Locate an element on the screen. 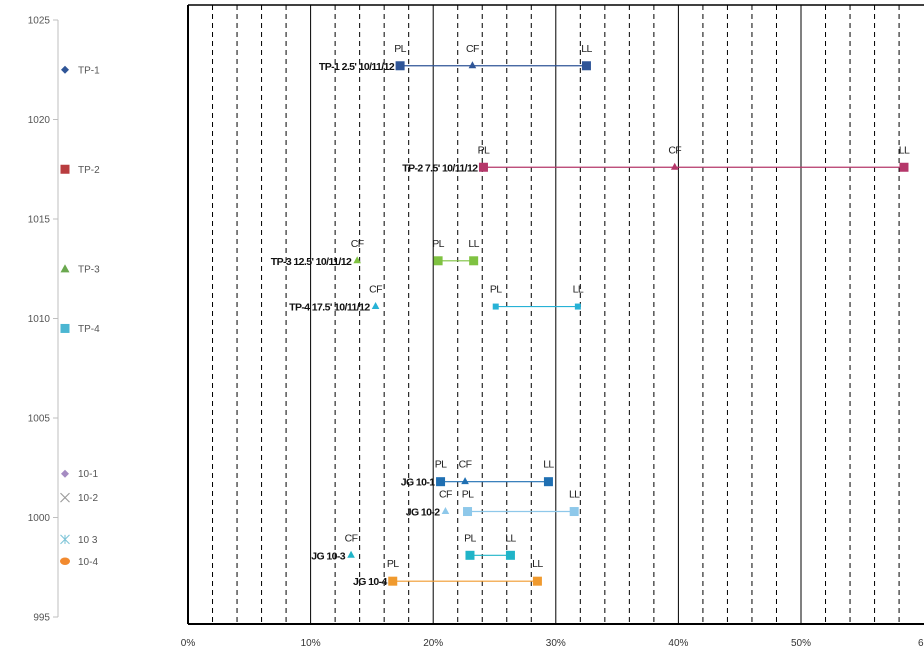 This screenshot has height=656, width=924. series-label: TP-2 7.5' 10/11/12 is located at coordinates (440, 168).